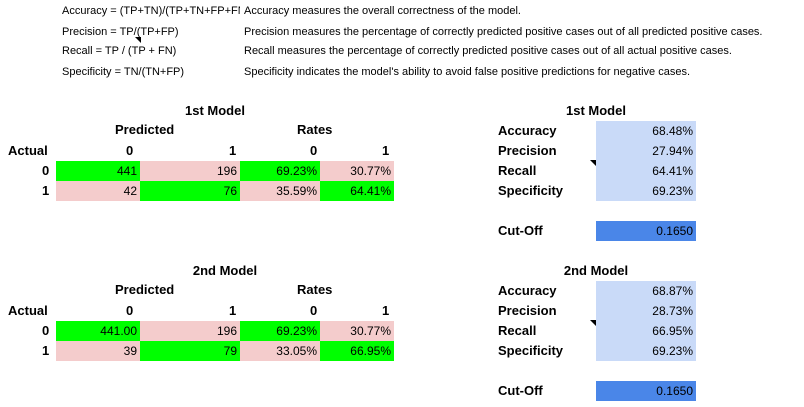  What do you see at coordinates (315, 289) in the screenshot?
I see `rates-header-2: Rates` at bounding box center [315, 289].